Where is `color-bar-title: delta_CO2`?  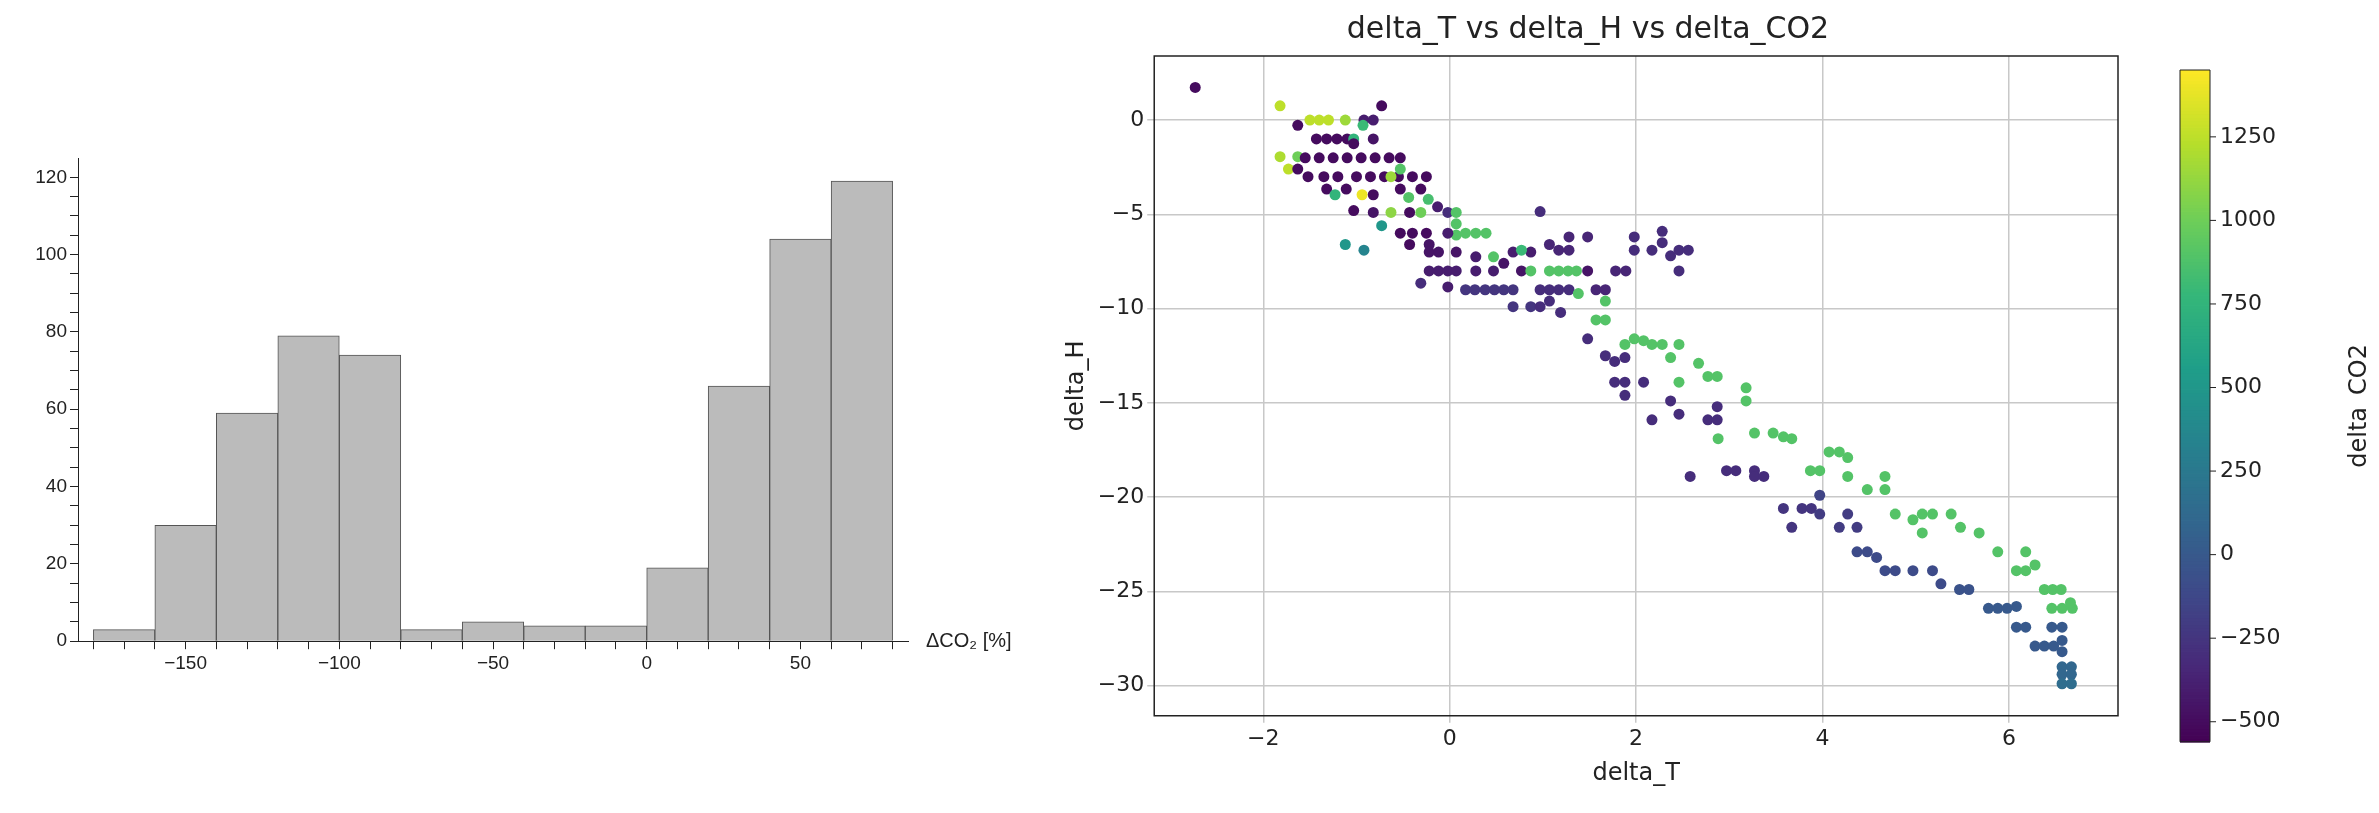 color-bar-title: delta_CO2 is located at coordinates (2358, 406).